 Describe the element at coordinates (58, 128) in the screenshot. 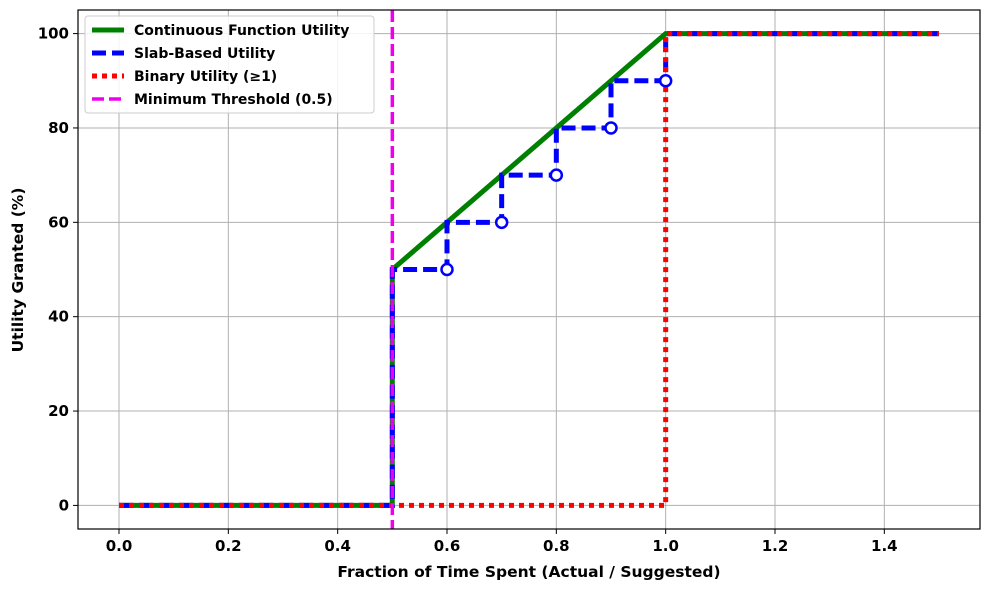

I see `y-tick-label: 80` at that location.